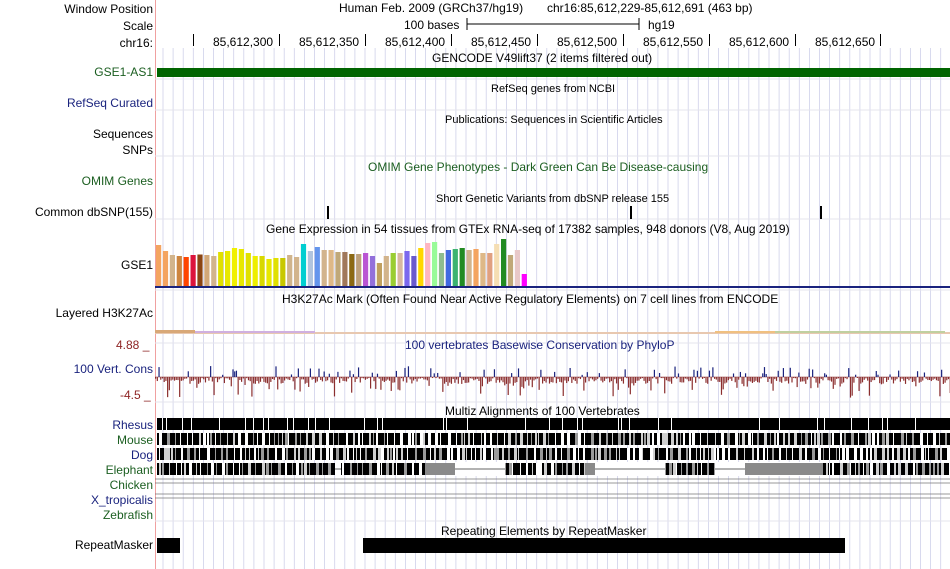 The height and width of the screenshot is (569, 950). What do you see at coordinates (123, 72) in the screenshot?
I see `gencode-track-label: GSE1-AS1` at bounding box center [123, 72].